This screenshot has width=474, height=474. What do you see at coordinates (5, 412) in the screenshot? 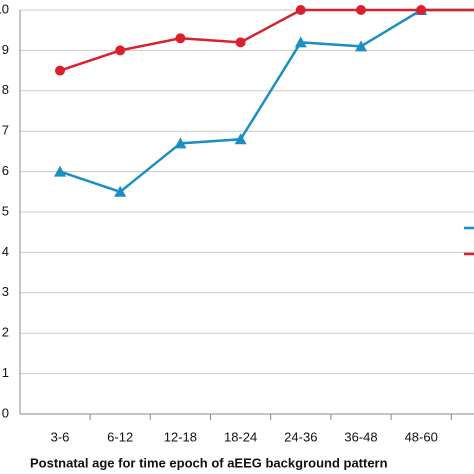
I see `y-tick-label: 0` at bounding box center [5, 412].